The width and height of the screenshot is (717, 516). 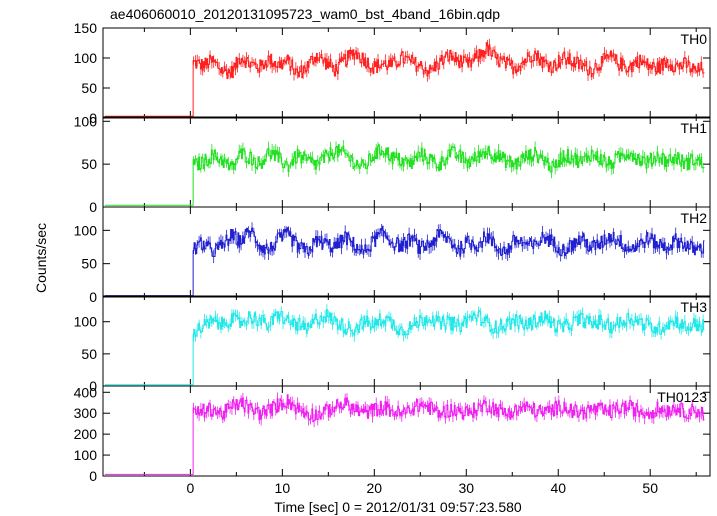 What do you see at coordinates (650, 488) in the screenshot?
I see `x-tick-label: 50` at bounding box center [650, 488].